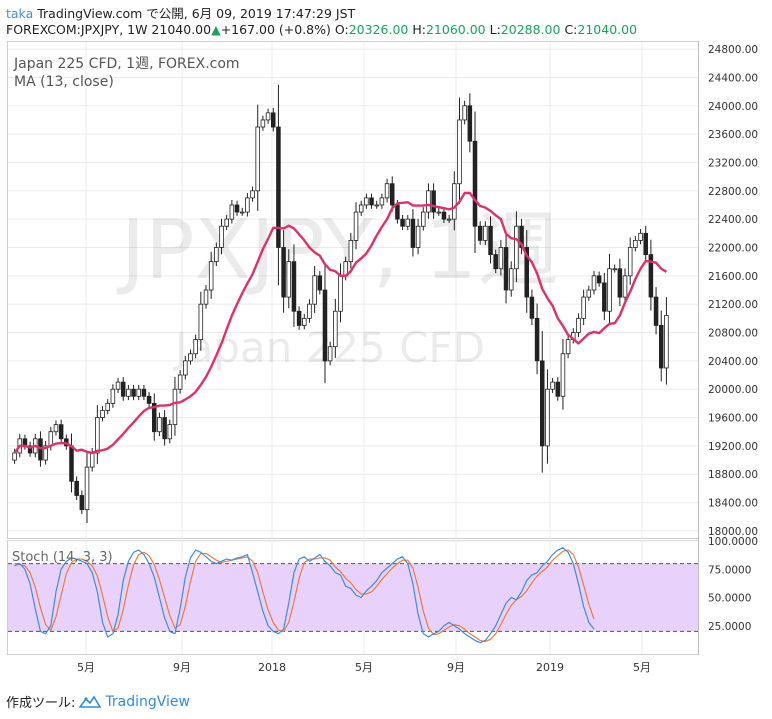 Image resolution: width=772 pixels, height=719 pixels. What do you see at coordinates (147, 701) in the screenshot?
I see `footer-brand: TradingView` at bounding box center [147, 701].